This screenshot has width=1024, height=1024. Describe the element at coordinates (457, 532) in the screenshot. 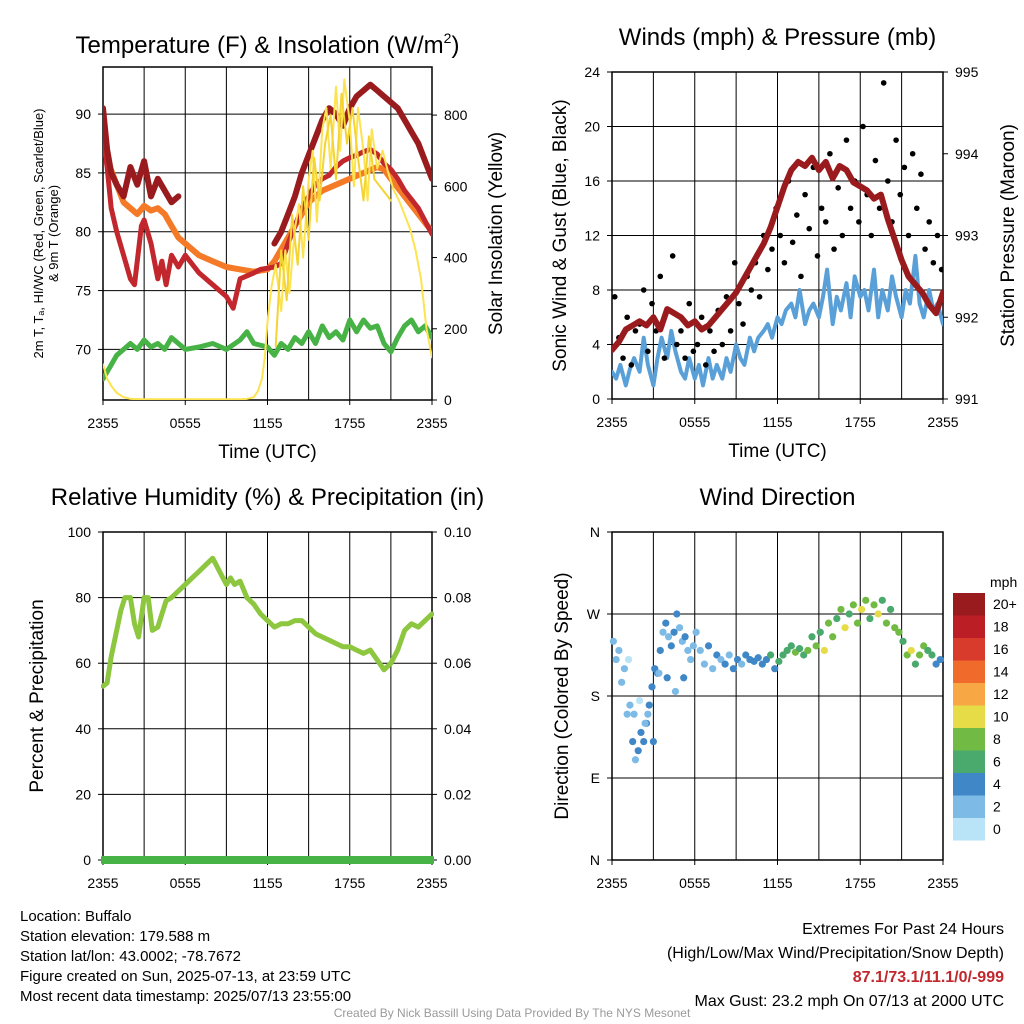

I see `y2-tick-label: 0.10` at that location.